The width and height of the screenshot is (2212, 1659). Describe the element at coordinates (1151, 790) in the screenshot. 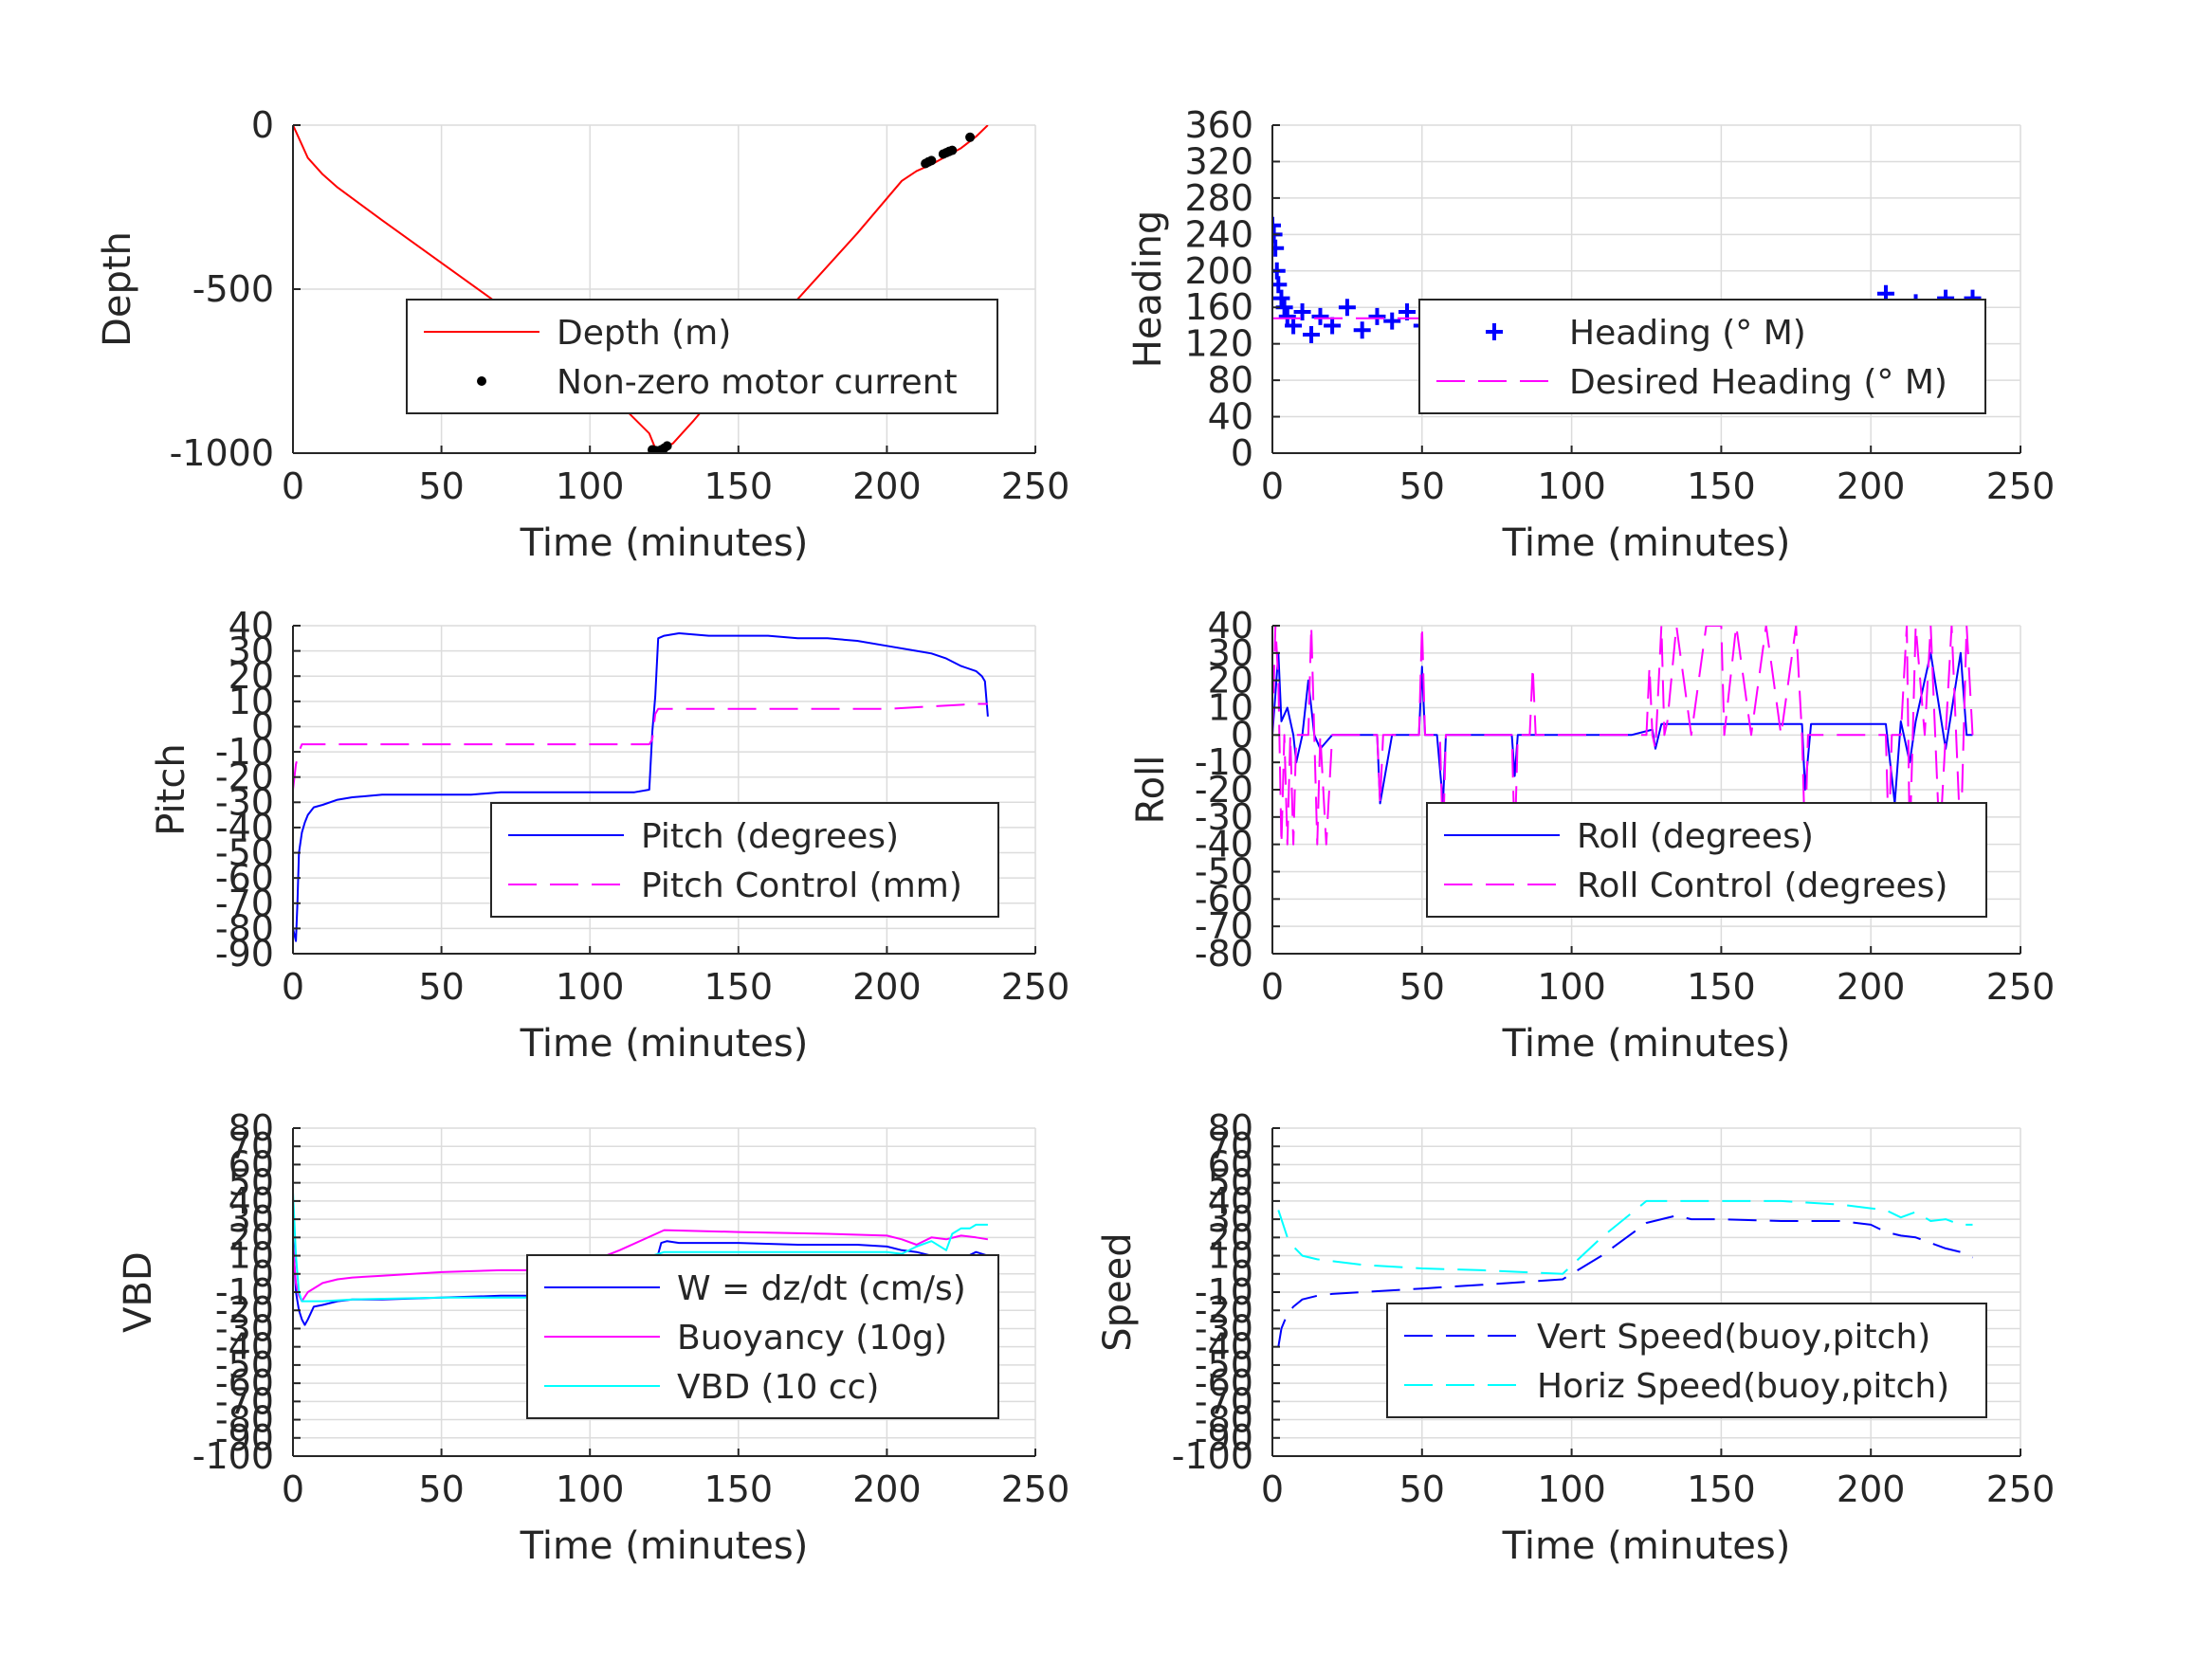

I see `y-axis-label: Roll` at that location.